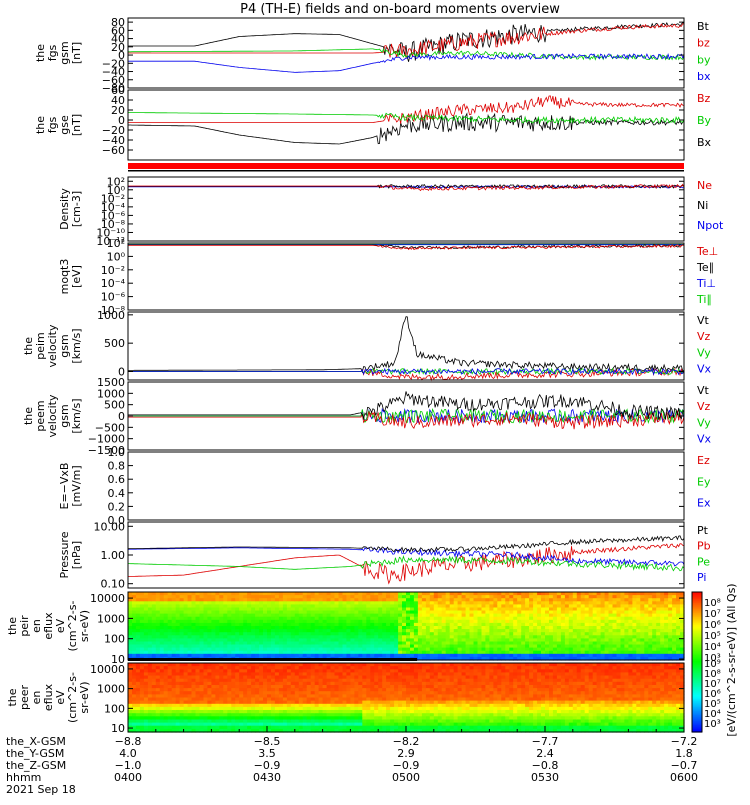  Describe the element at coordinates (701, 577) in the screenshot. I see `legend-label: Pi` at that location.